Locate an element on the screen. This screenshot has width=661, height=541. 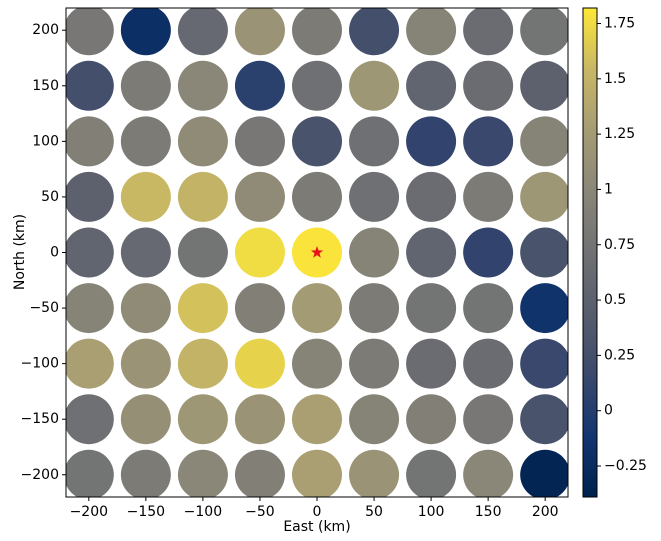
y-tick-label: 200 is located at coordinates (45, 30).